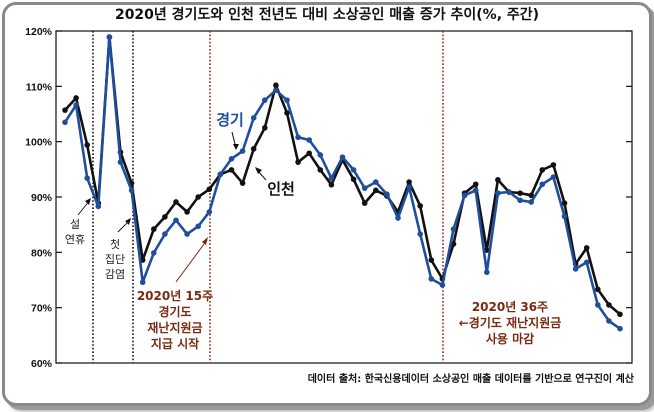 This screenshot has width=654, height=412. I want to click on y-tick-label: 60%, so click(42, 364).